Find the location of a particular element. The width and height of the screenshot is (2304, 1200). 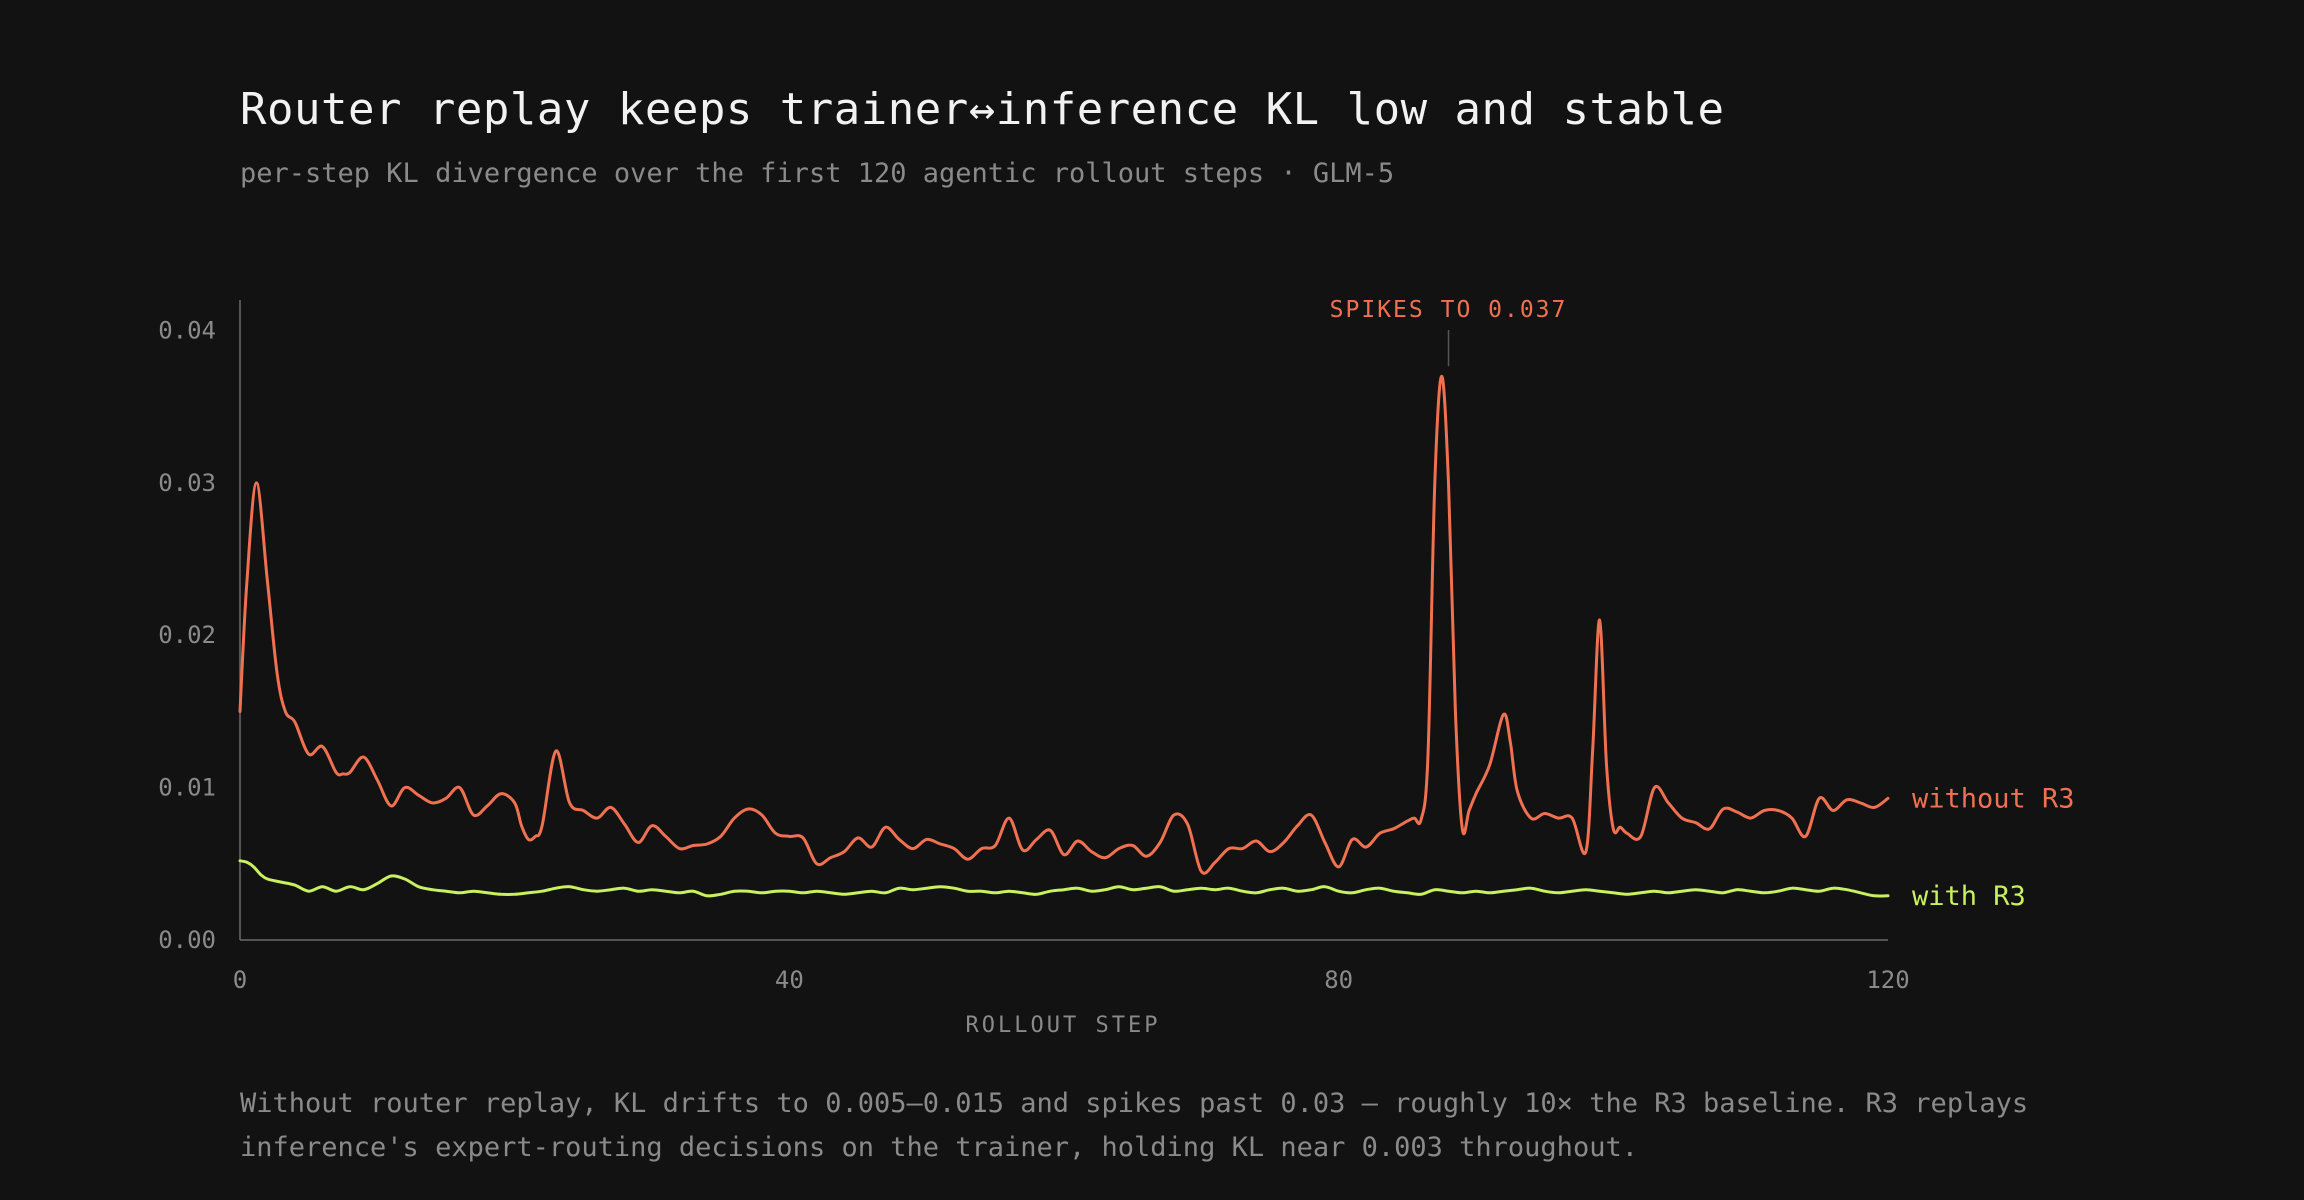

y-tick-label: 0.03 is located at coordinates (187, 483).